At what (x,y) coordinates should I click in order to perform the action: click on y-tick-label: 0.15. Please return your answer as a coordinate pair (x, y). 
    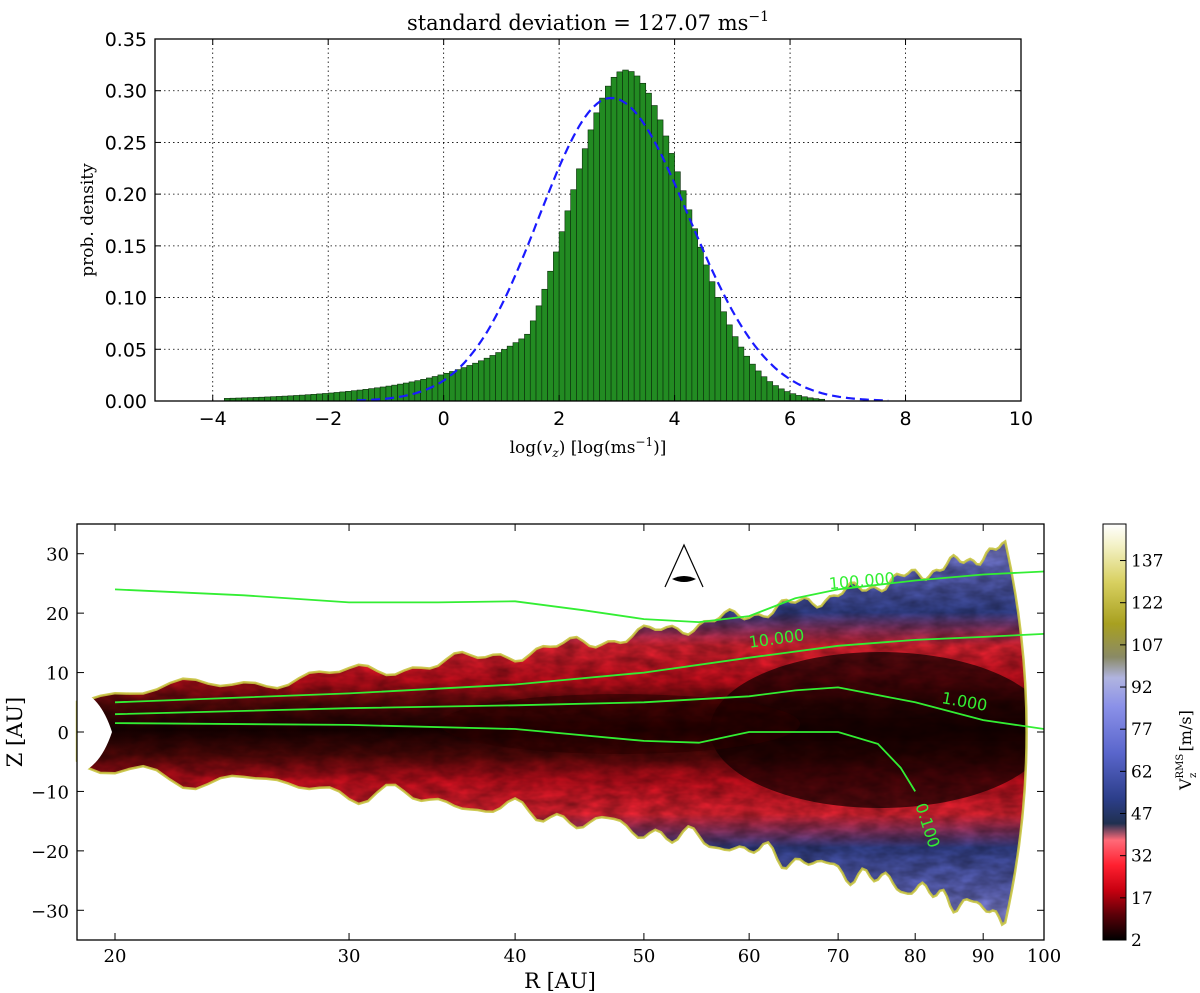
    Looking at the image, I should click on (126, 247).